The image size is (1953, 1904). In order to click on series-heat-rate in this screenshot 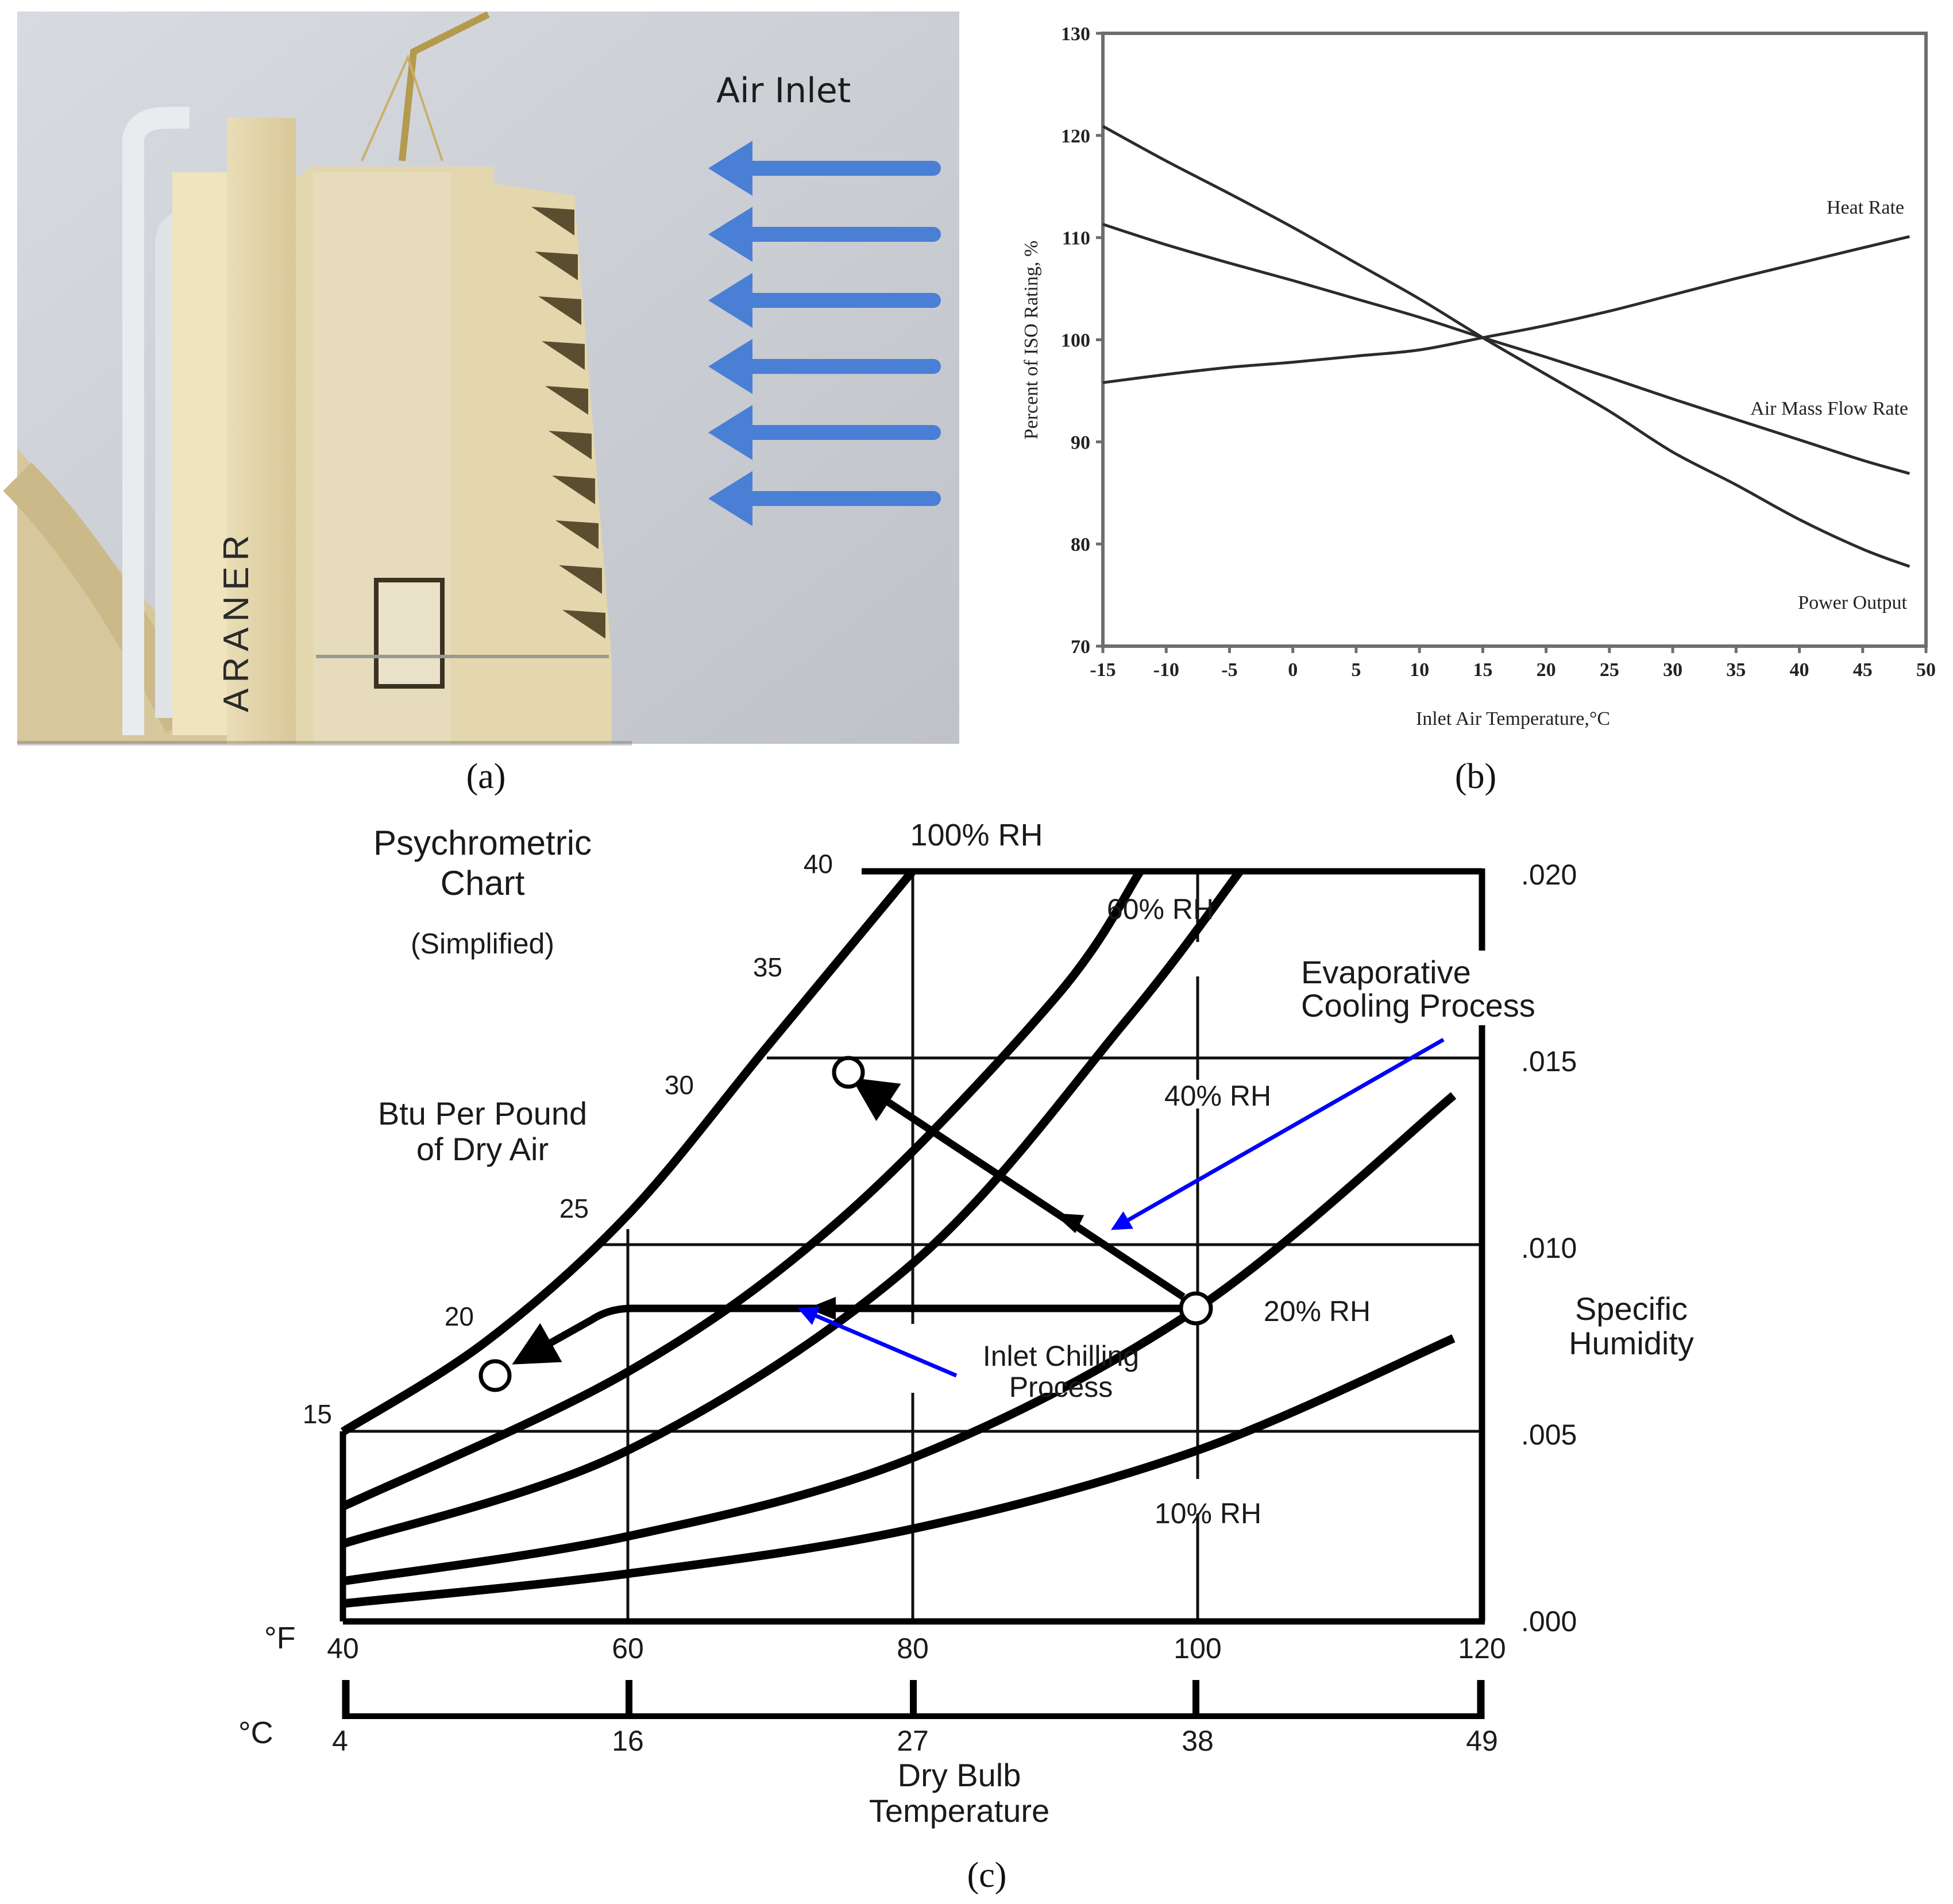, I will do `click(1506, 309)`.